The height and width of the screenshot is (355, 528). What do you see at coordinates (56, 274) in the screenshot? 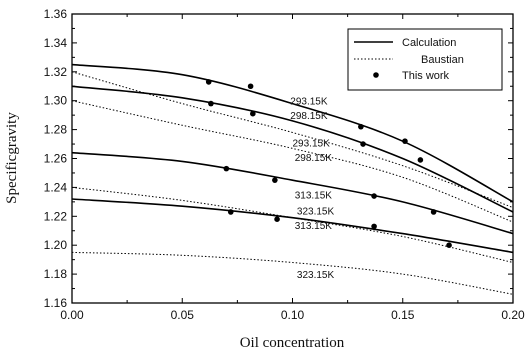
I see `y-tick-label: 1.18` at bounding box center [56, 274].